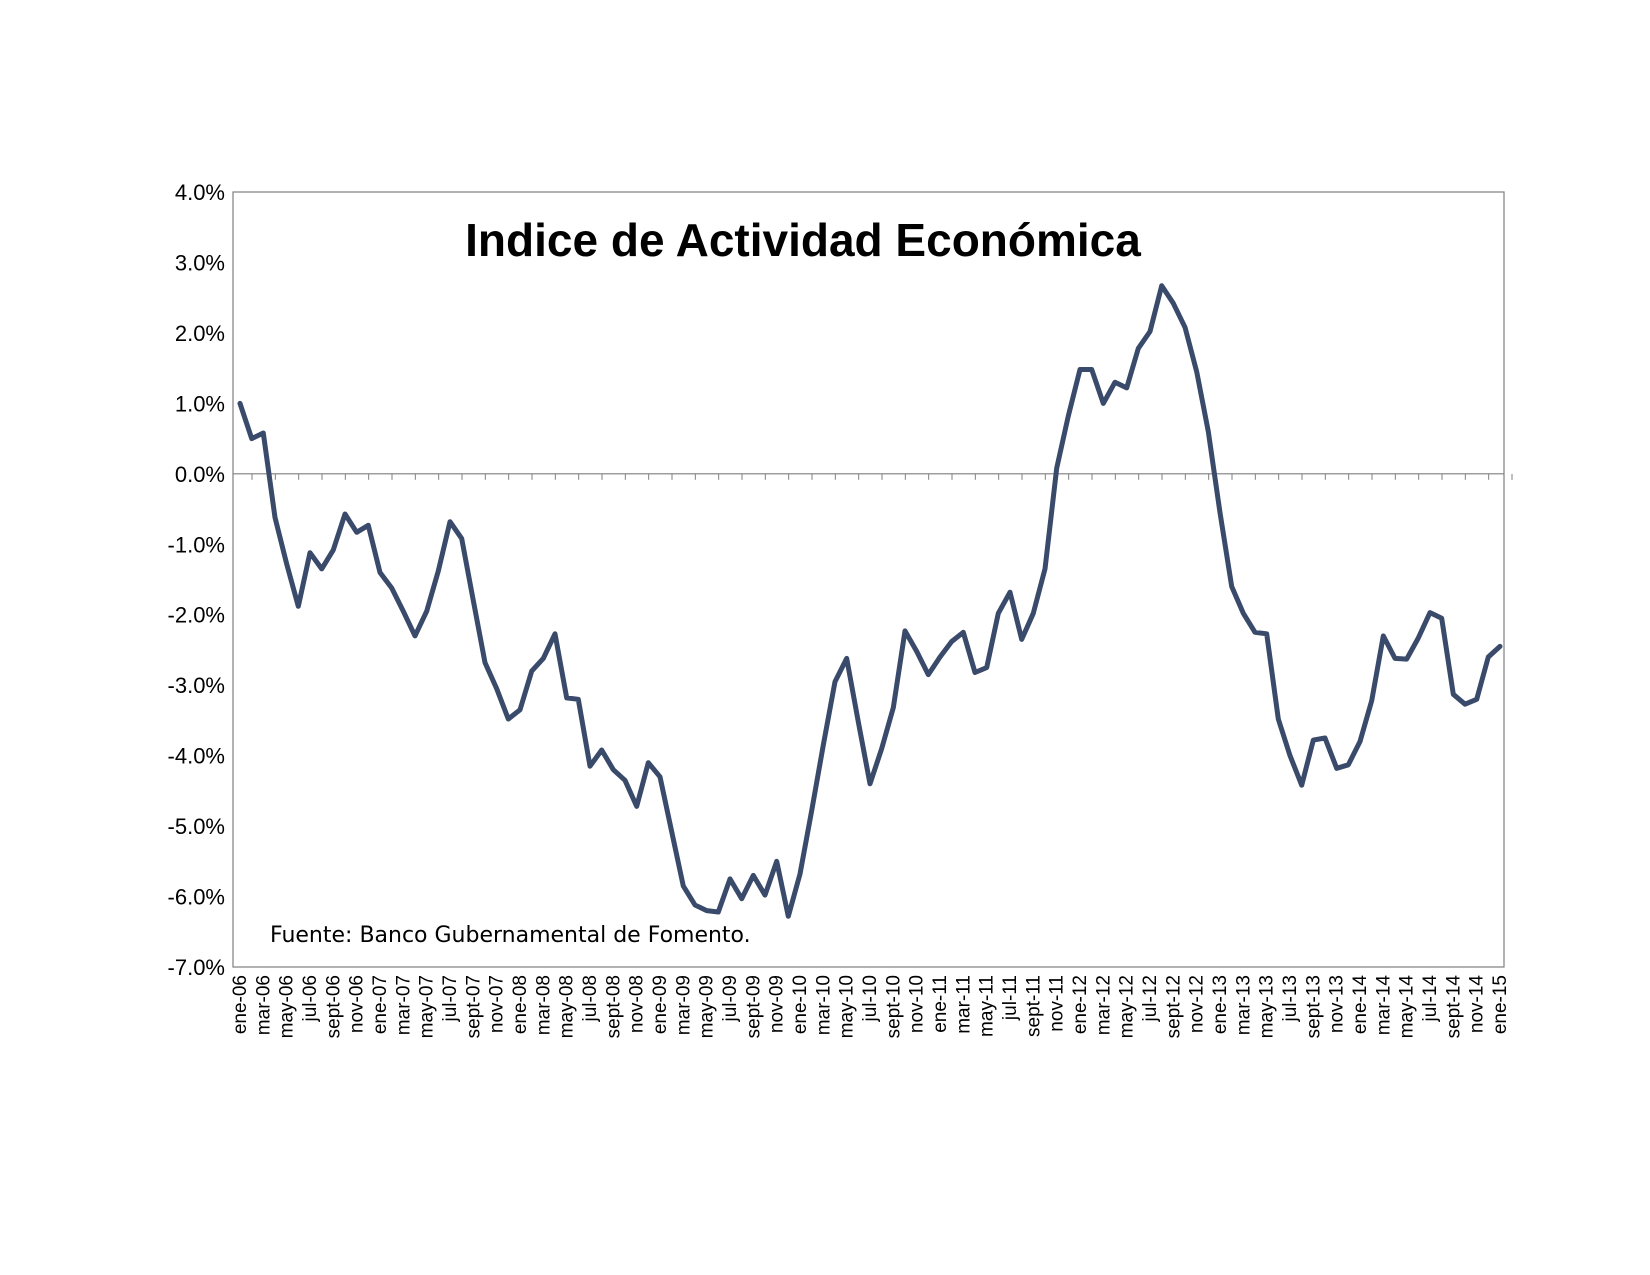 Image resolution: width=1650 pixels, height=1275 pixels. I want to click on x-tick-label: may-09, so click(707, 1006).